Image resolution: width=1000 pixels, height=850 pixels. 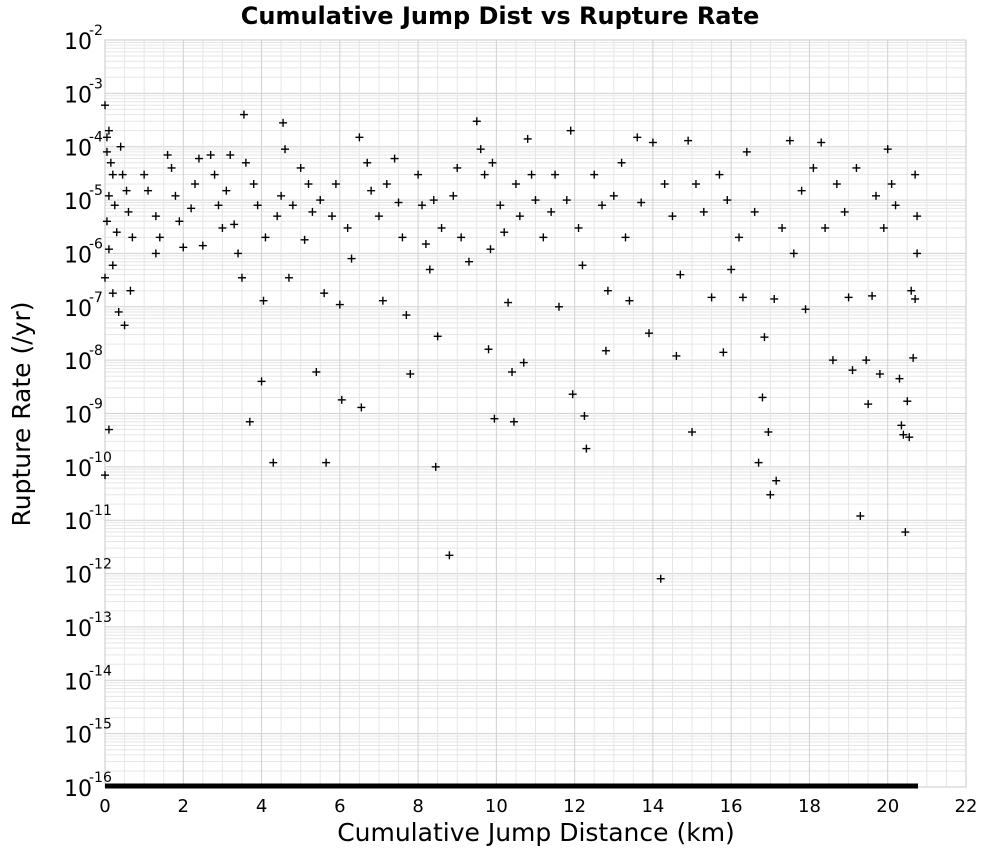 What do you see at coordinates (652, 806) in the screenshot?
I see `x-tick-label: 14` at bounding box center [652, 806].